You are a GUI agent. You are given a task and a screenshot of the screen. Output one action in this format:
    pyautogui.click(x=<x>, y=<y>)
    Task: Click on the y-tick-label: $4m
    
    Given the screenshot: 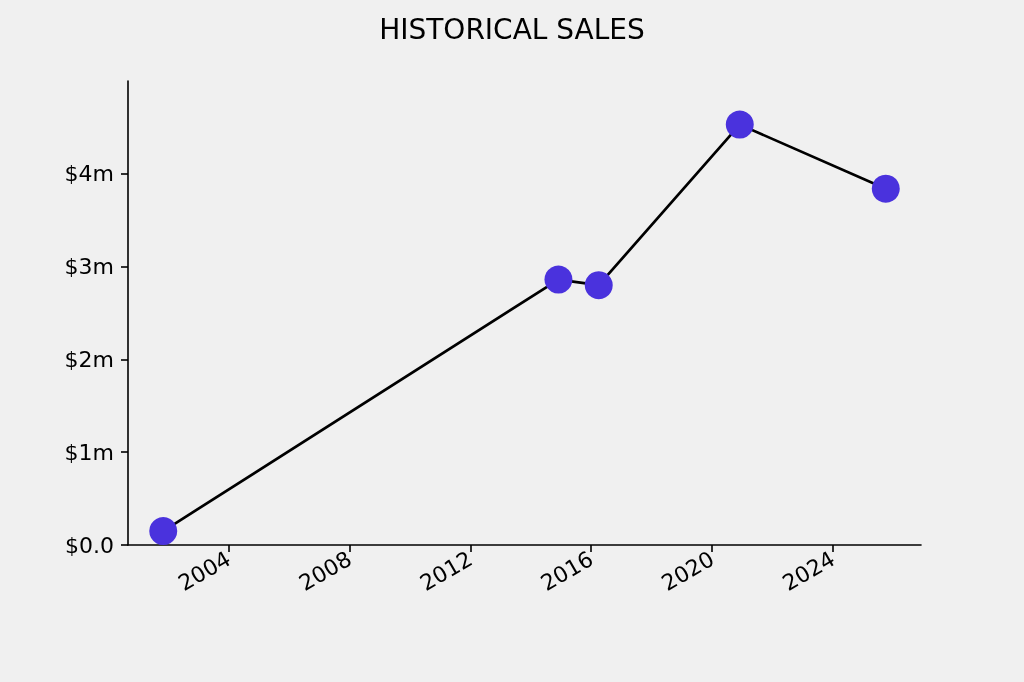 What is the action you would take?
    pyautogui.click(x=89, y=174)
    